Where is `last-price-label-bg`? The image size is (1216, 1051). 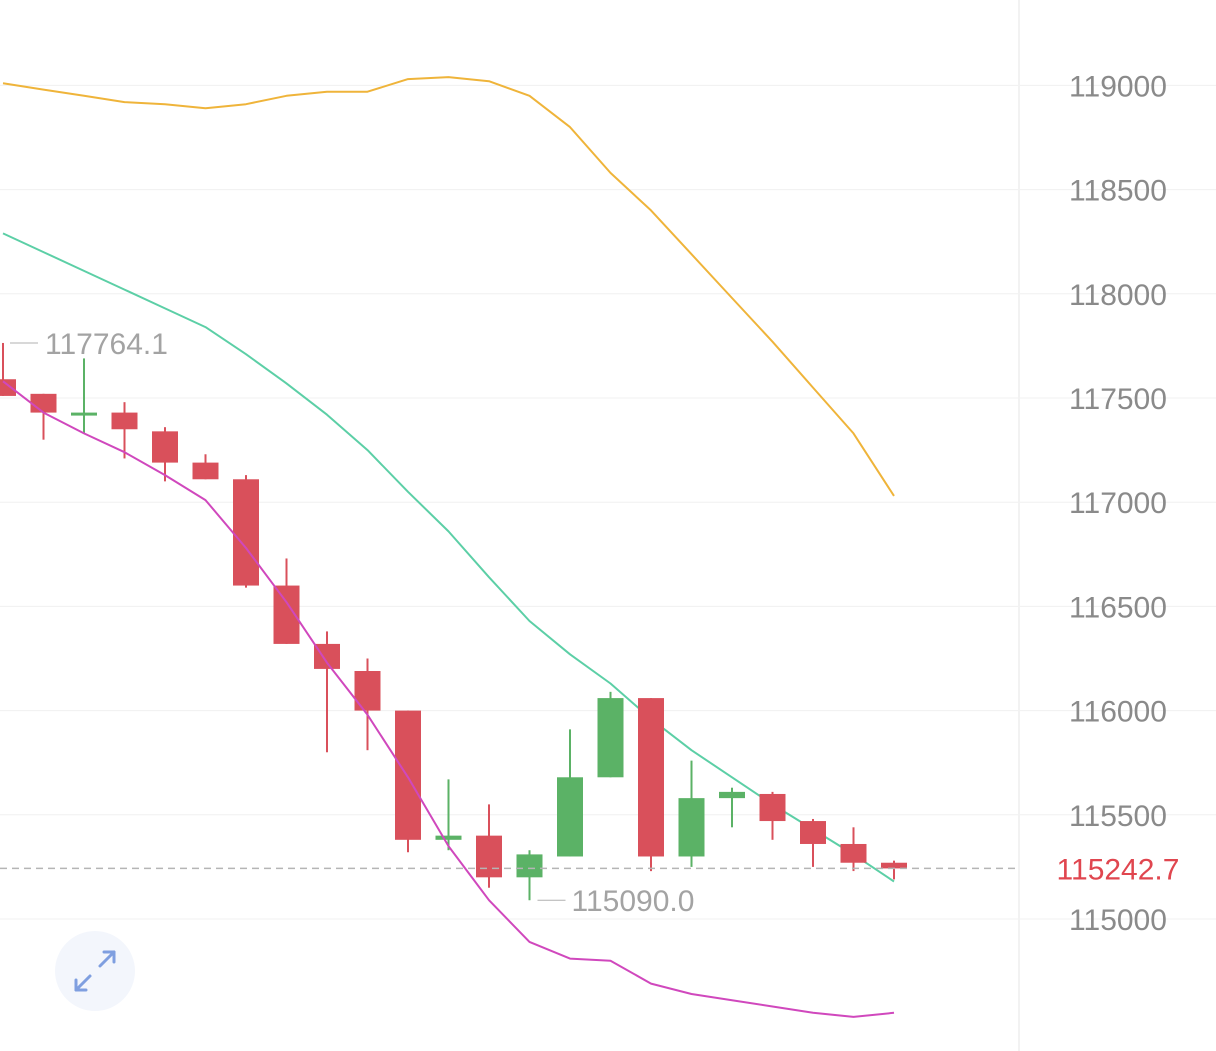
last-price-label-bg is located at coordinates (1119, 868).